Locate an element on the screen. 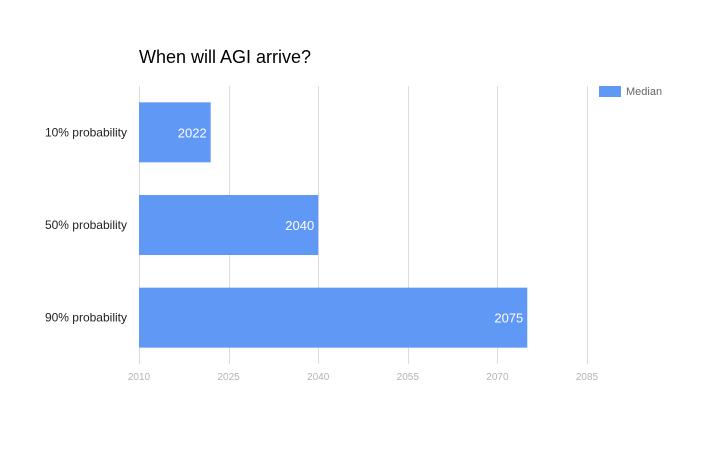 This screenshot has height=449, width=726. x-tick-label: 2085 is located at coordinates (587, 377).